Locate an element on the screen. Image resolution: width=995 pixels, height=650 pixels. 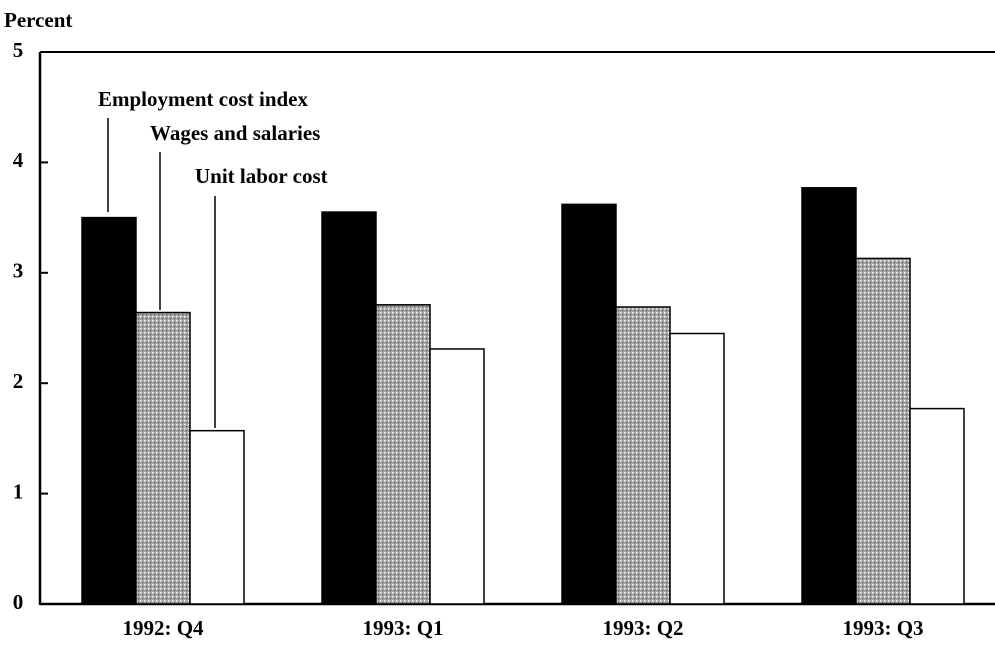
y-tick-label: 3 is located at coordinates (18, 271).